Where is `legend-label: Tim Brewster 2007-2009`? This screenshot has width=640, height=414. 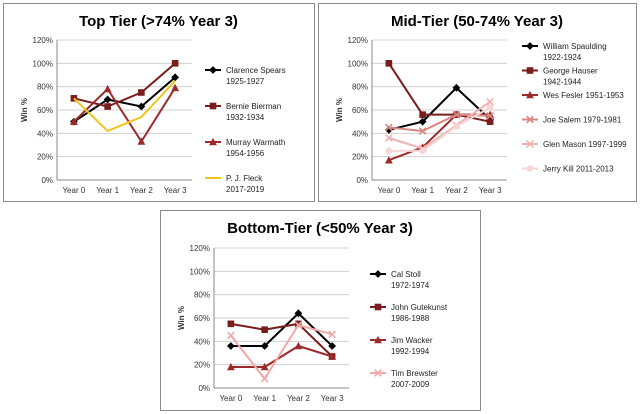
legend-label: Tim Brewster 2007-2009 is located at coordinates (414, 379).